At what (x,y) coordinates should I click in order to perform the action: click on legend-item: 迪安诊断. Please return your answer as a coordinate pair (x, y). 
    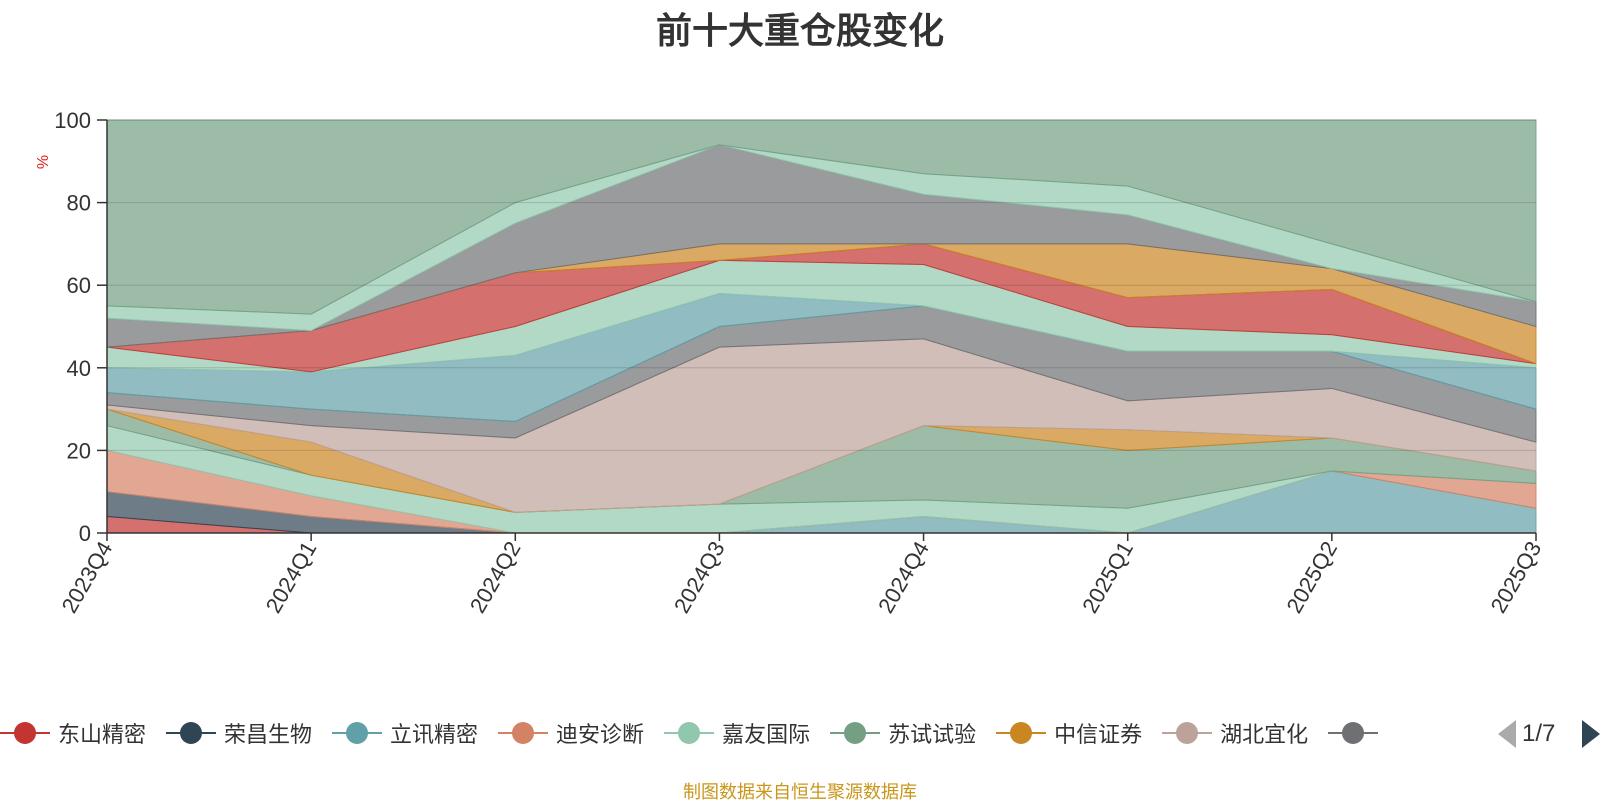
    Looking at the image, I should click on (571, 733).